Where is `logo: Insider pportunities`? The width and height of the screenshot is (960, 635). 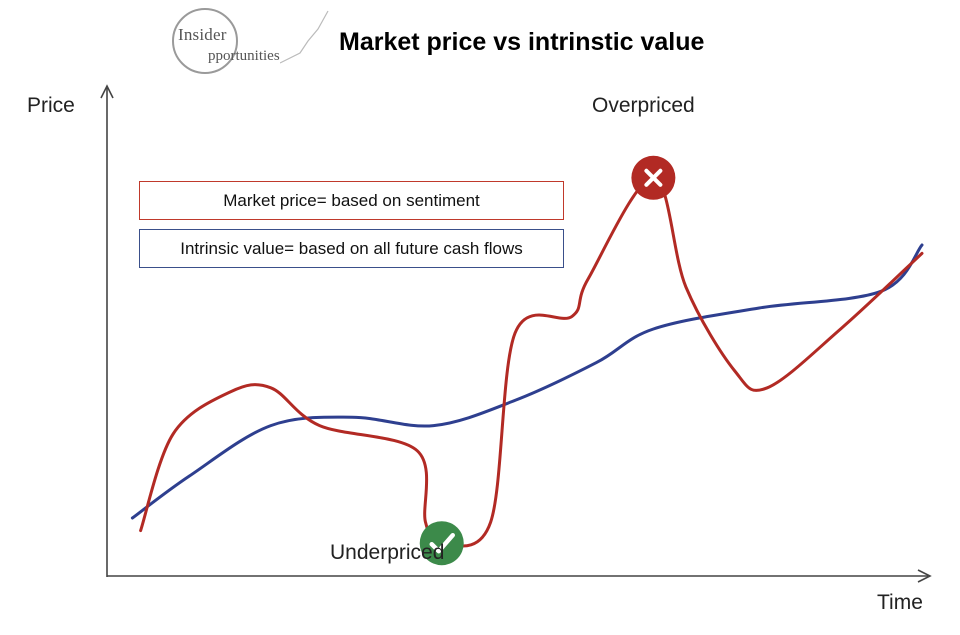 logo: Insider pportunities is located at coordinates (255, 42).